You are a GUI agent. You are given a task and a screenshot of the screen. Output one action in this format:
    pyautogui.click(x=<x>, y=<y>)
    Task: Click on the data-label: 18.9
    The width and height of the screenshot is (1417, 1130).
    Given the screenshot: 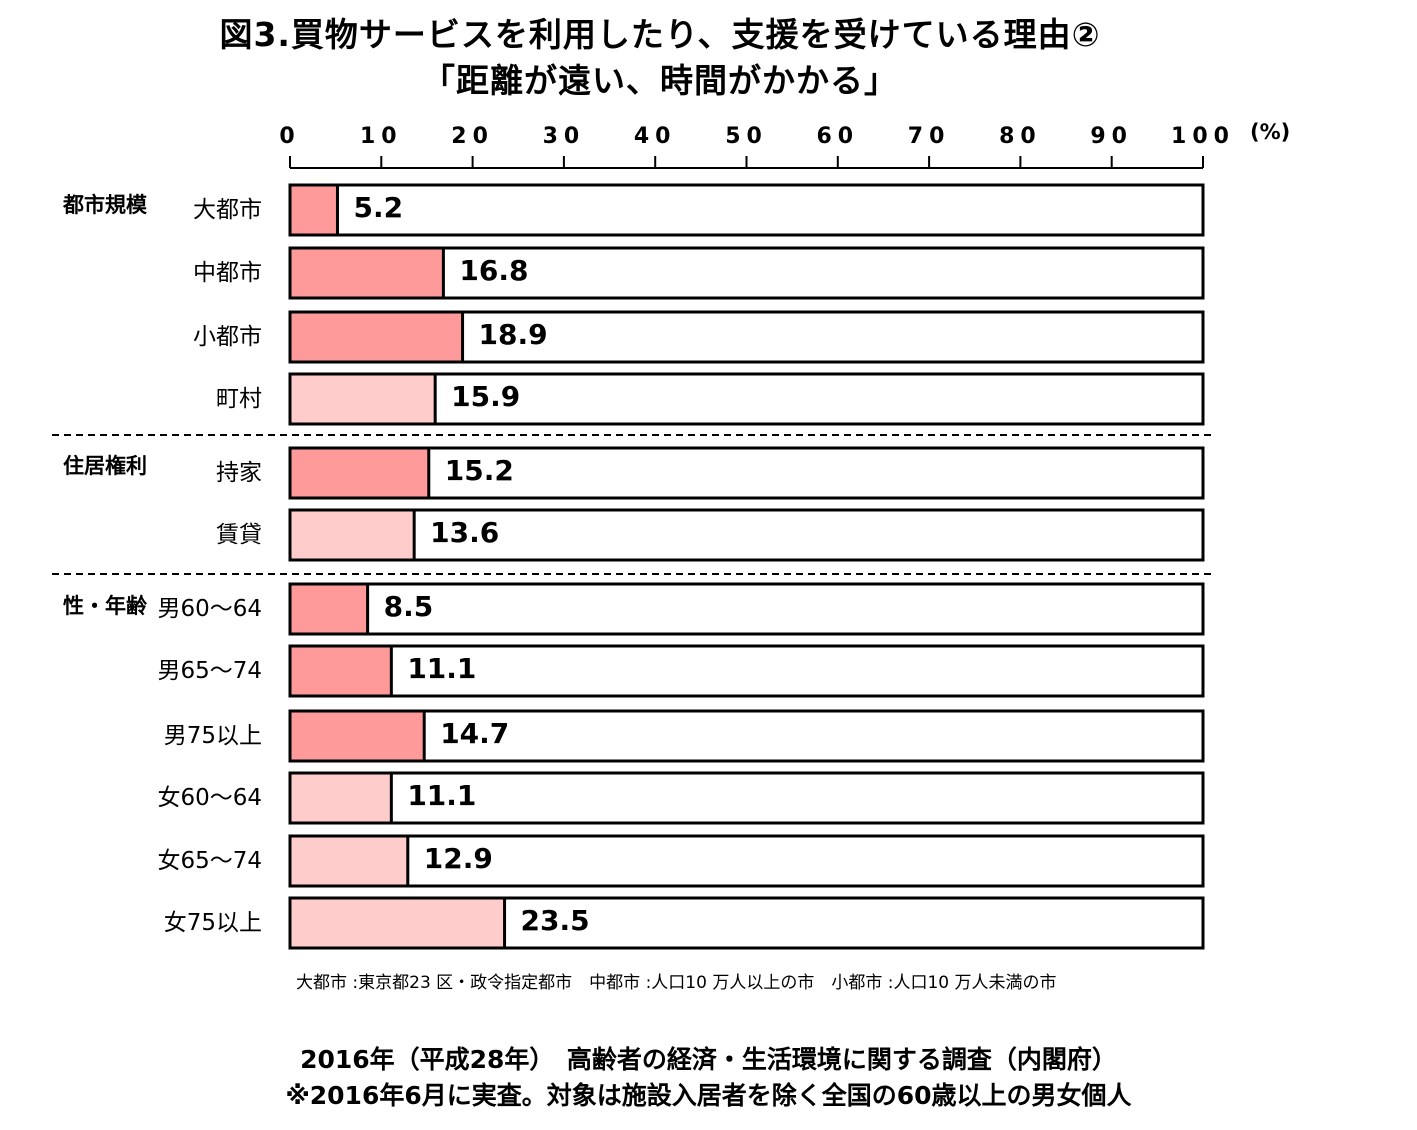 What is the action you would take?
    pyautogui.click(x=513, y=334)
    